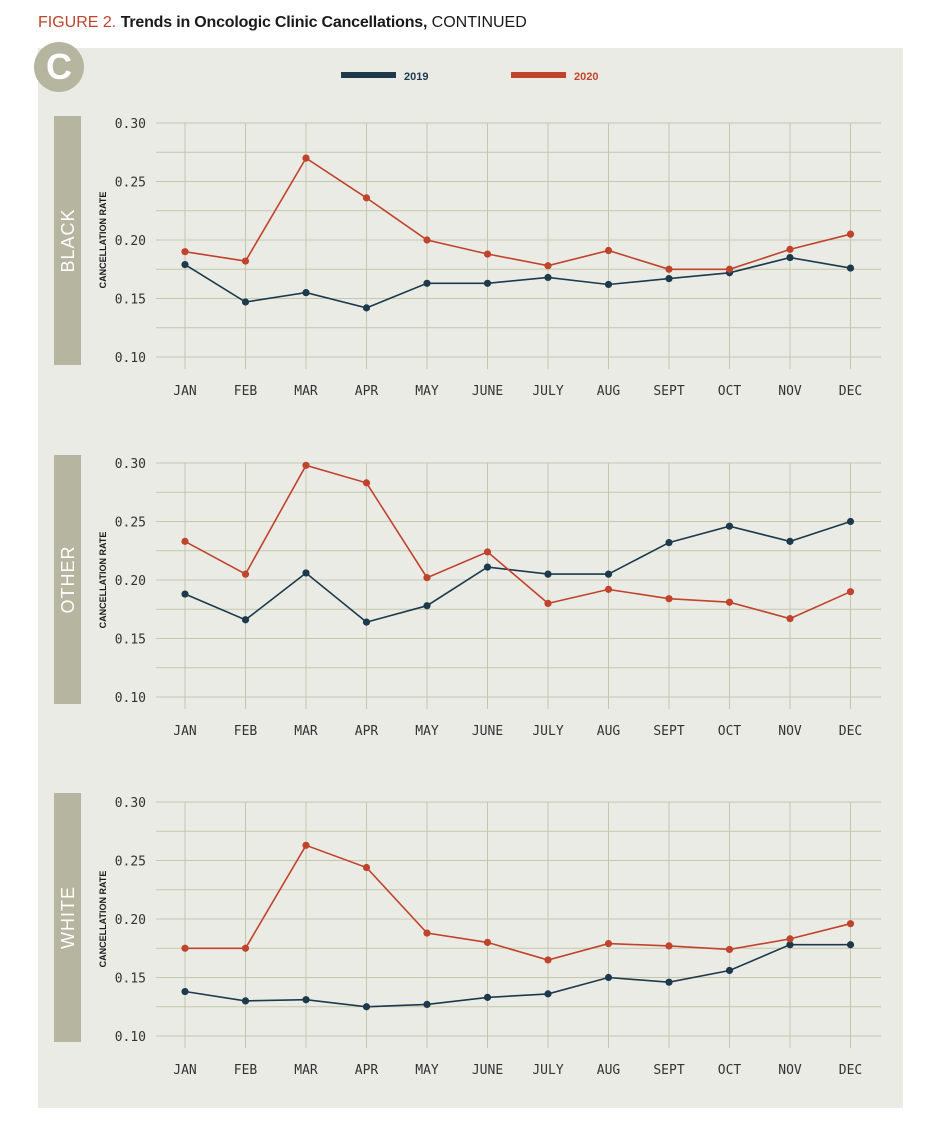 The height and width of the screenshot is (1124, 932). Describe the element at coordinates (130, 581) in the screenshot. I see `y-tick-label: 0.20` at that location.